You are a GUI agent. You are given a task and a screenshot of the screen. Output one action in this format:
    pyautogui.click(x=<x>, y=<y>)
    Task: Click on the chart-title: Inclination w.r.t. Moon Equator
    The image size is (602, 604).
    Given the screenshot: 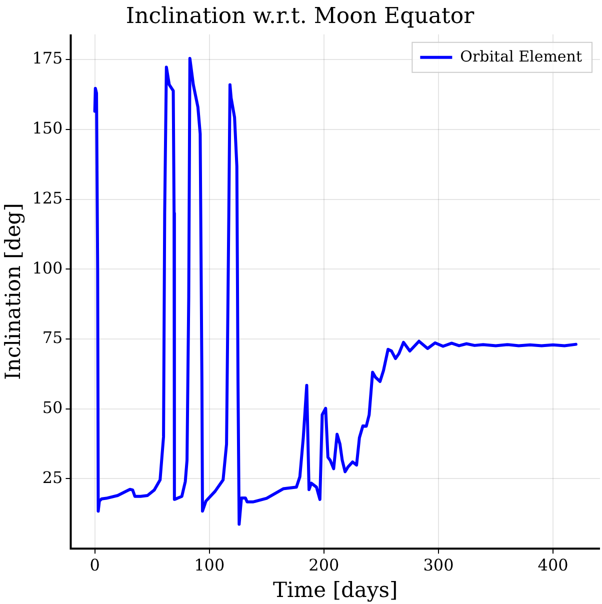 What is the action you would take?
    pyautogui.click(x=300, y=16)
    